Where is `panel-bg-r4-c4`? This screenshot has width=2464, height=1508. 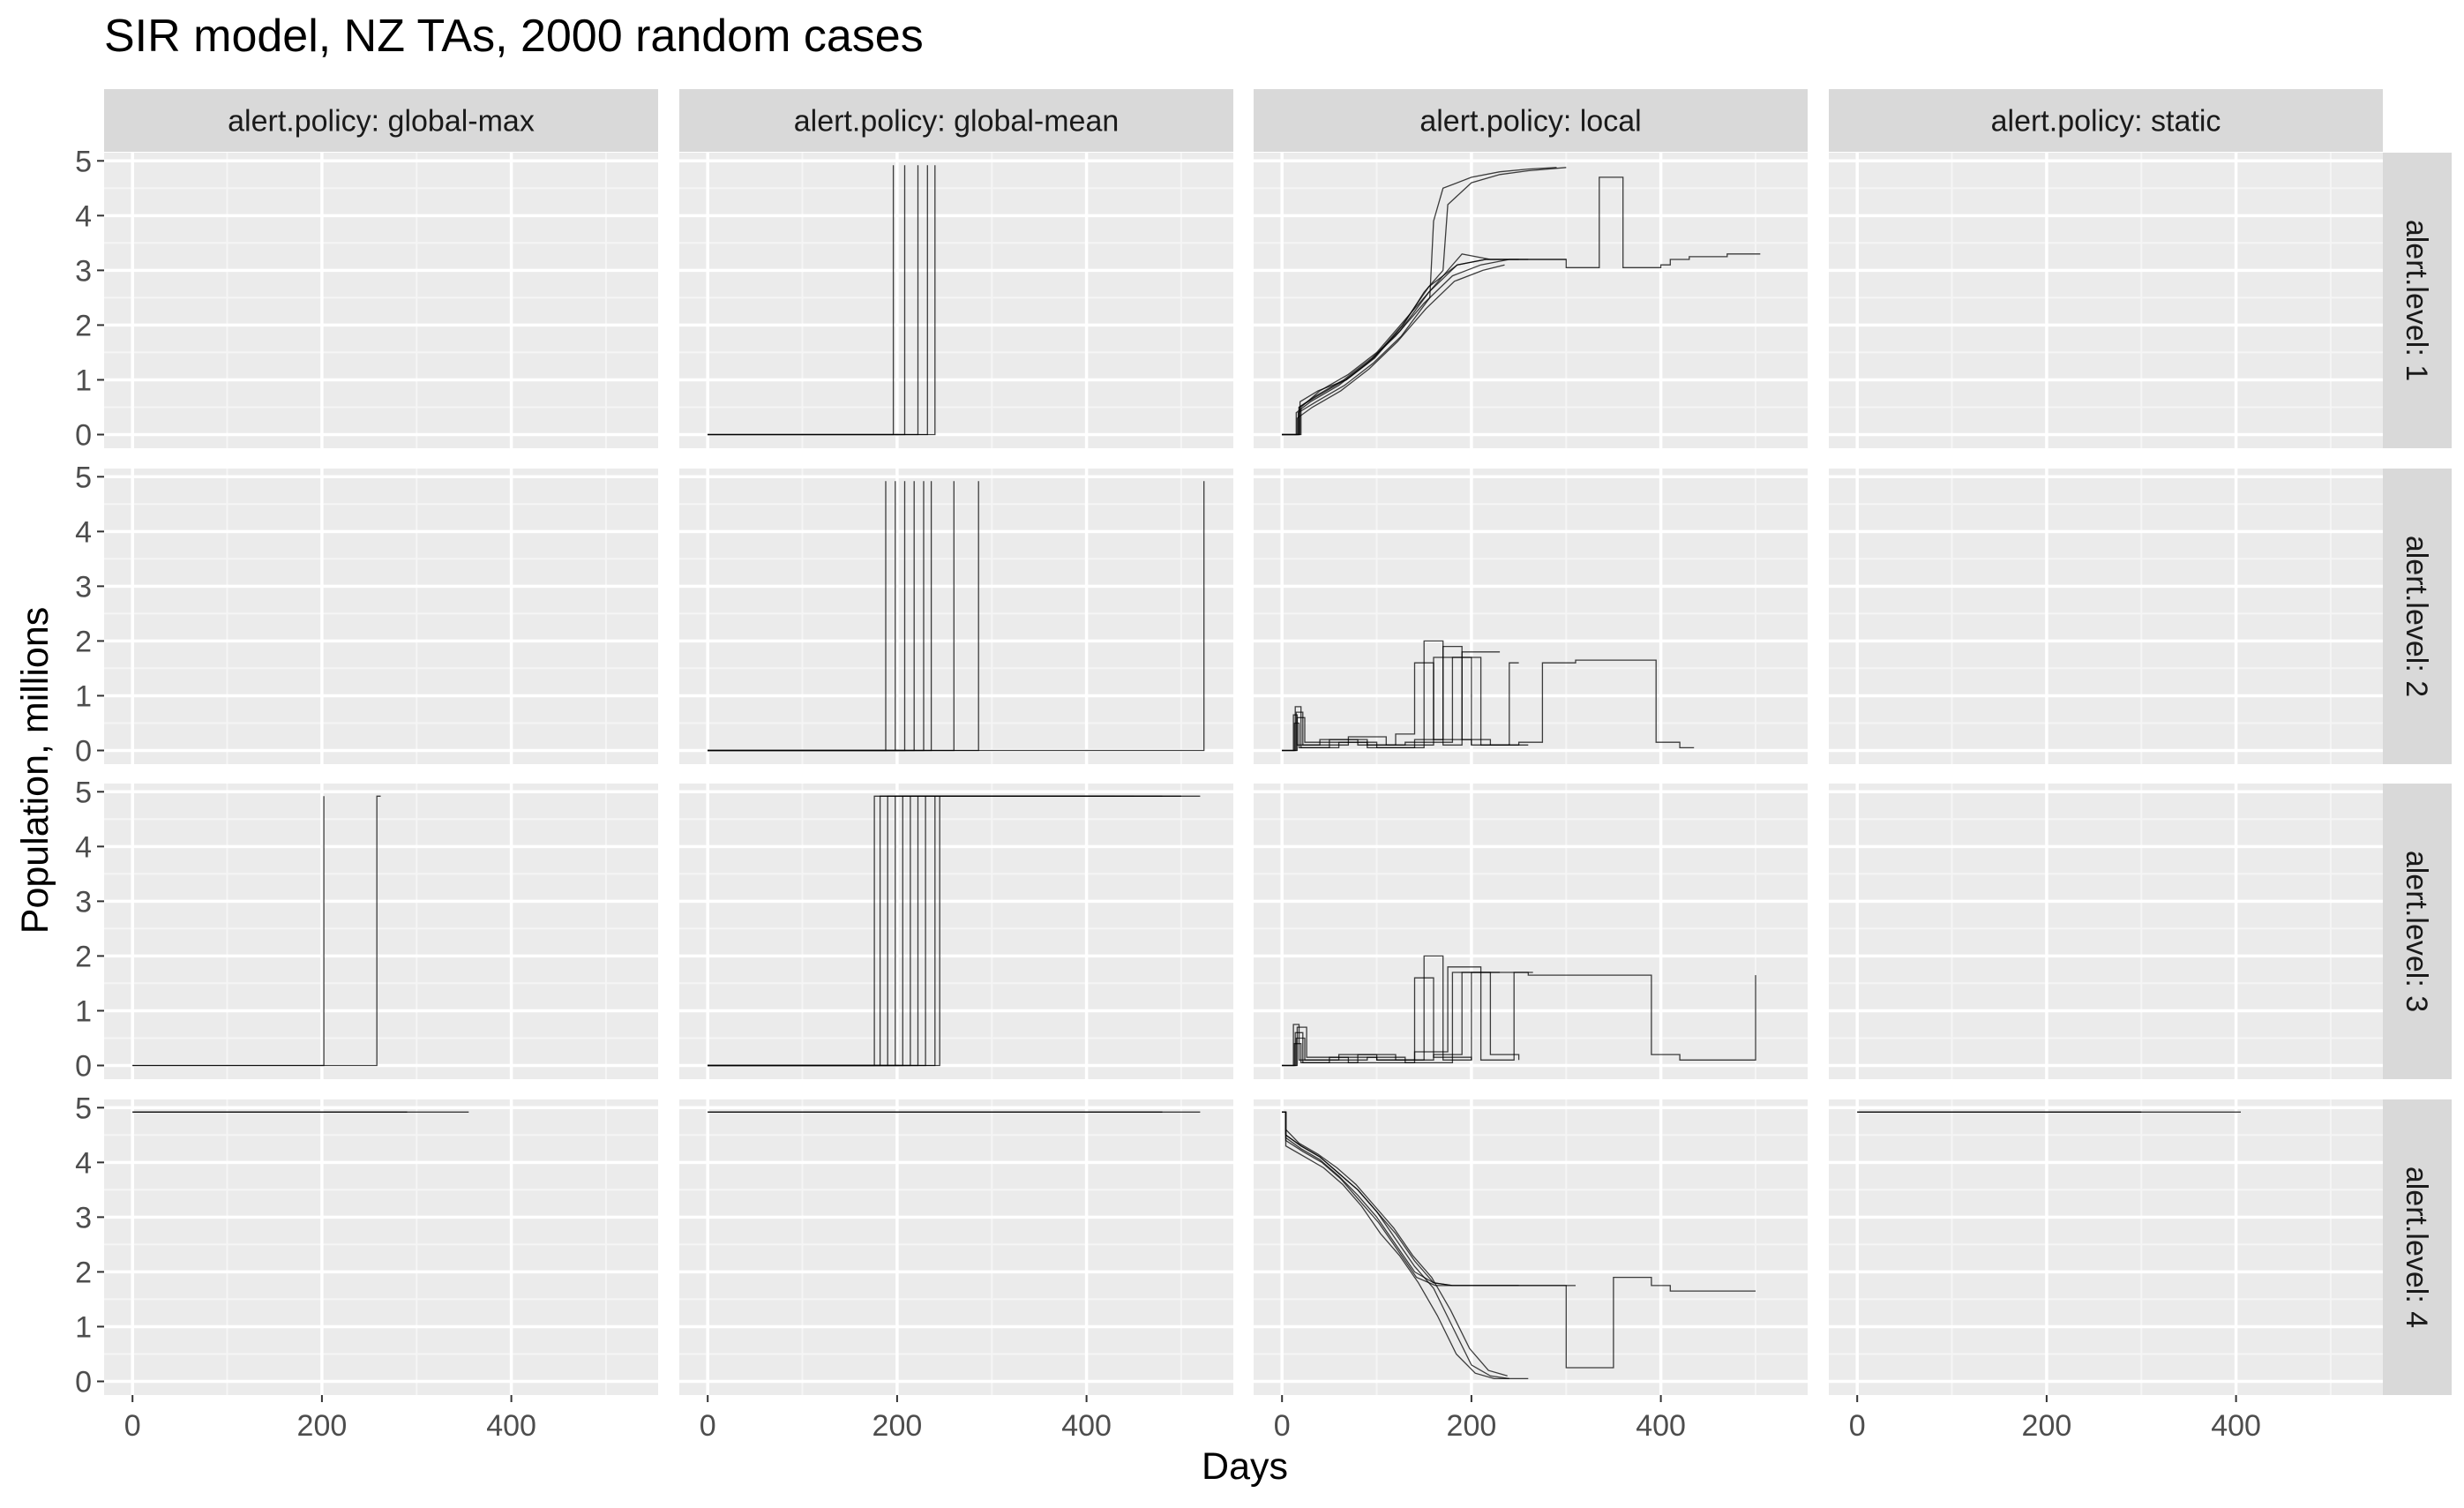
panel-bg-r4-c4 is located at coordinates (2106, 1247).